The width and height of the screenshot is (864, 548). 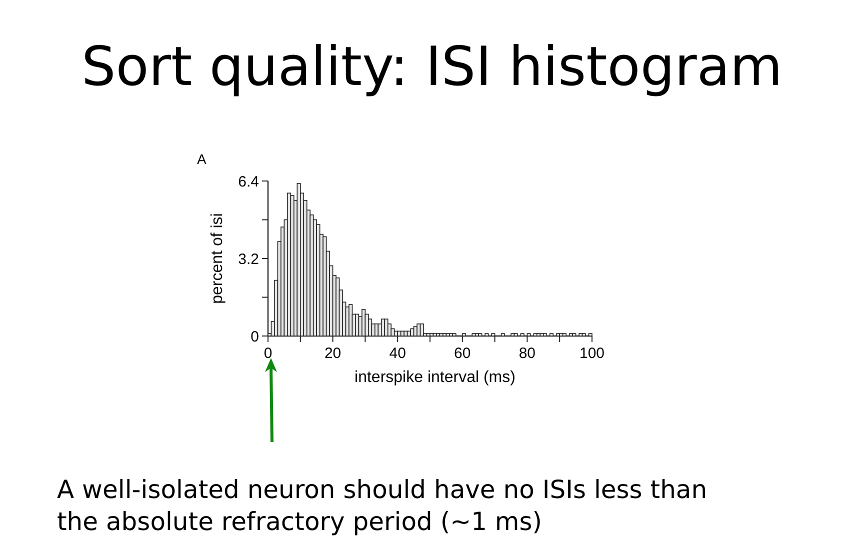 What do you see at coordinates (254, 337) in the screenshot?
I see `y-tick-label: 0` at bounding box center [254, 337].